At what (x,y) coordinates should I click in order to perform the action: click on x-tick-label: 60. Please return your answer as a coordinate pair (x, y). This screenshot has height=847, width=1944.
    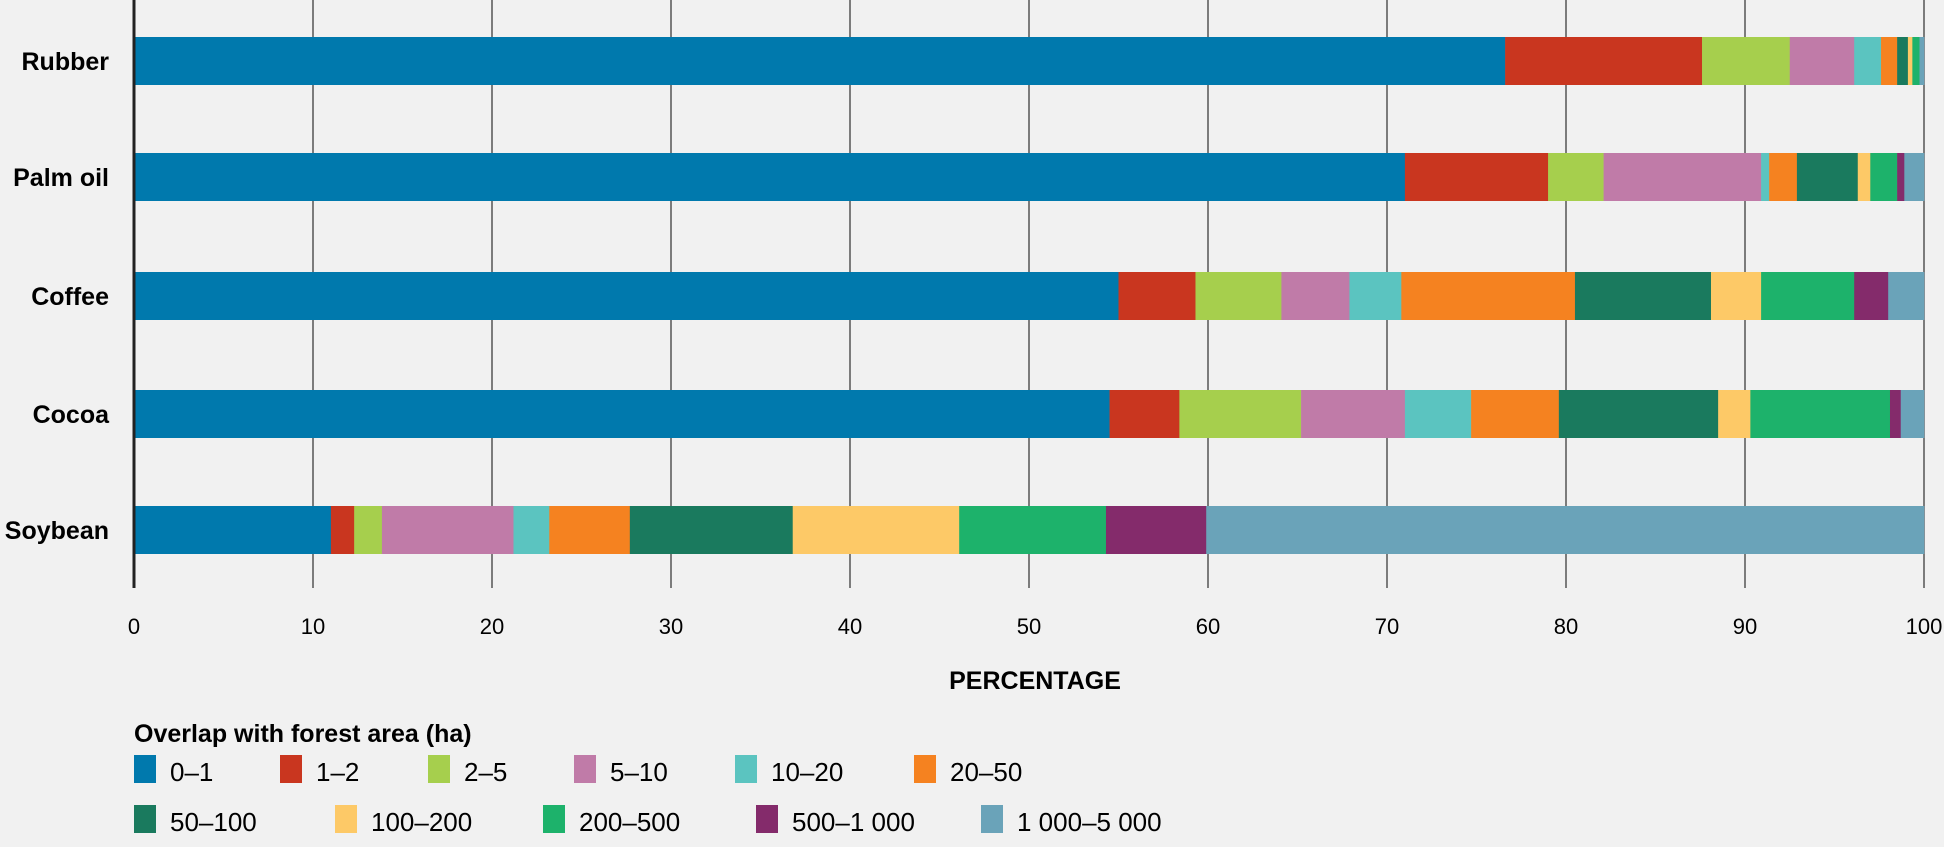
    Looking at the image, I should click on (1208, 626).